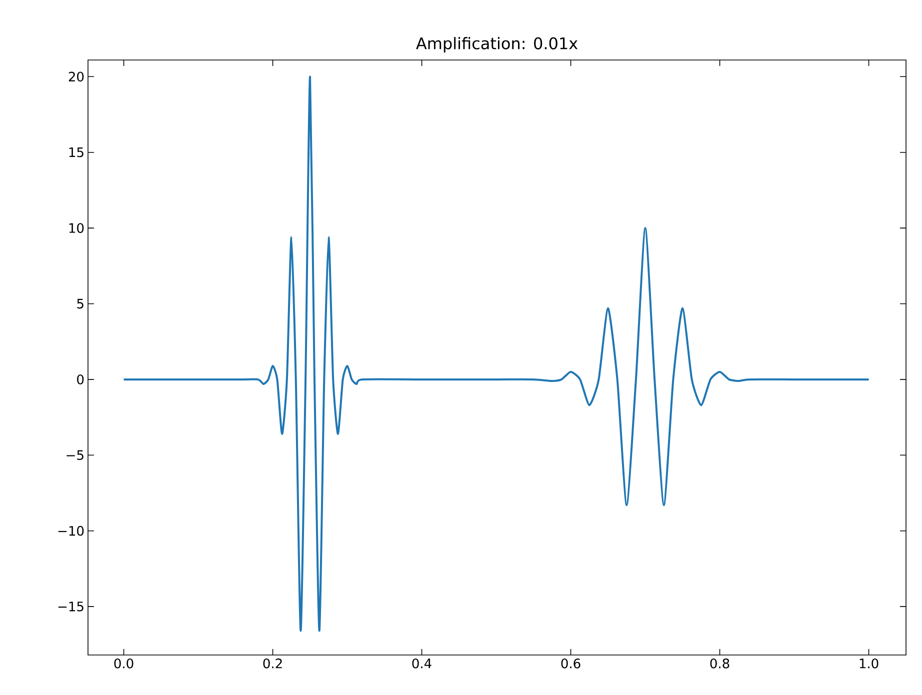 This screenshot has width=922, height=695. What do you see at coordinates (80, 303) in the screenshot?
I see `y-tick-label: 5` at bounding box center [80, 303].